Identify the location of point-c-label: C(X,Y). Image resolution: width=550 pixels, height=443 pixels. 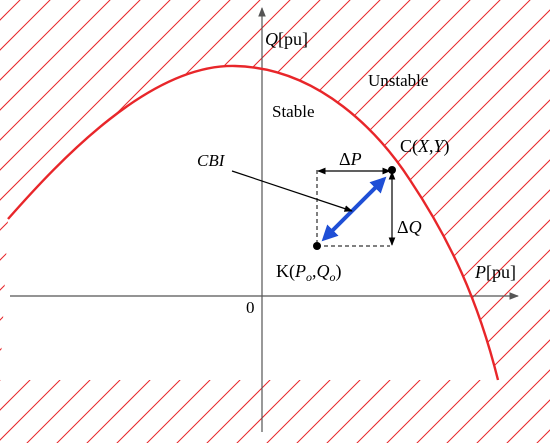
(425, 146).